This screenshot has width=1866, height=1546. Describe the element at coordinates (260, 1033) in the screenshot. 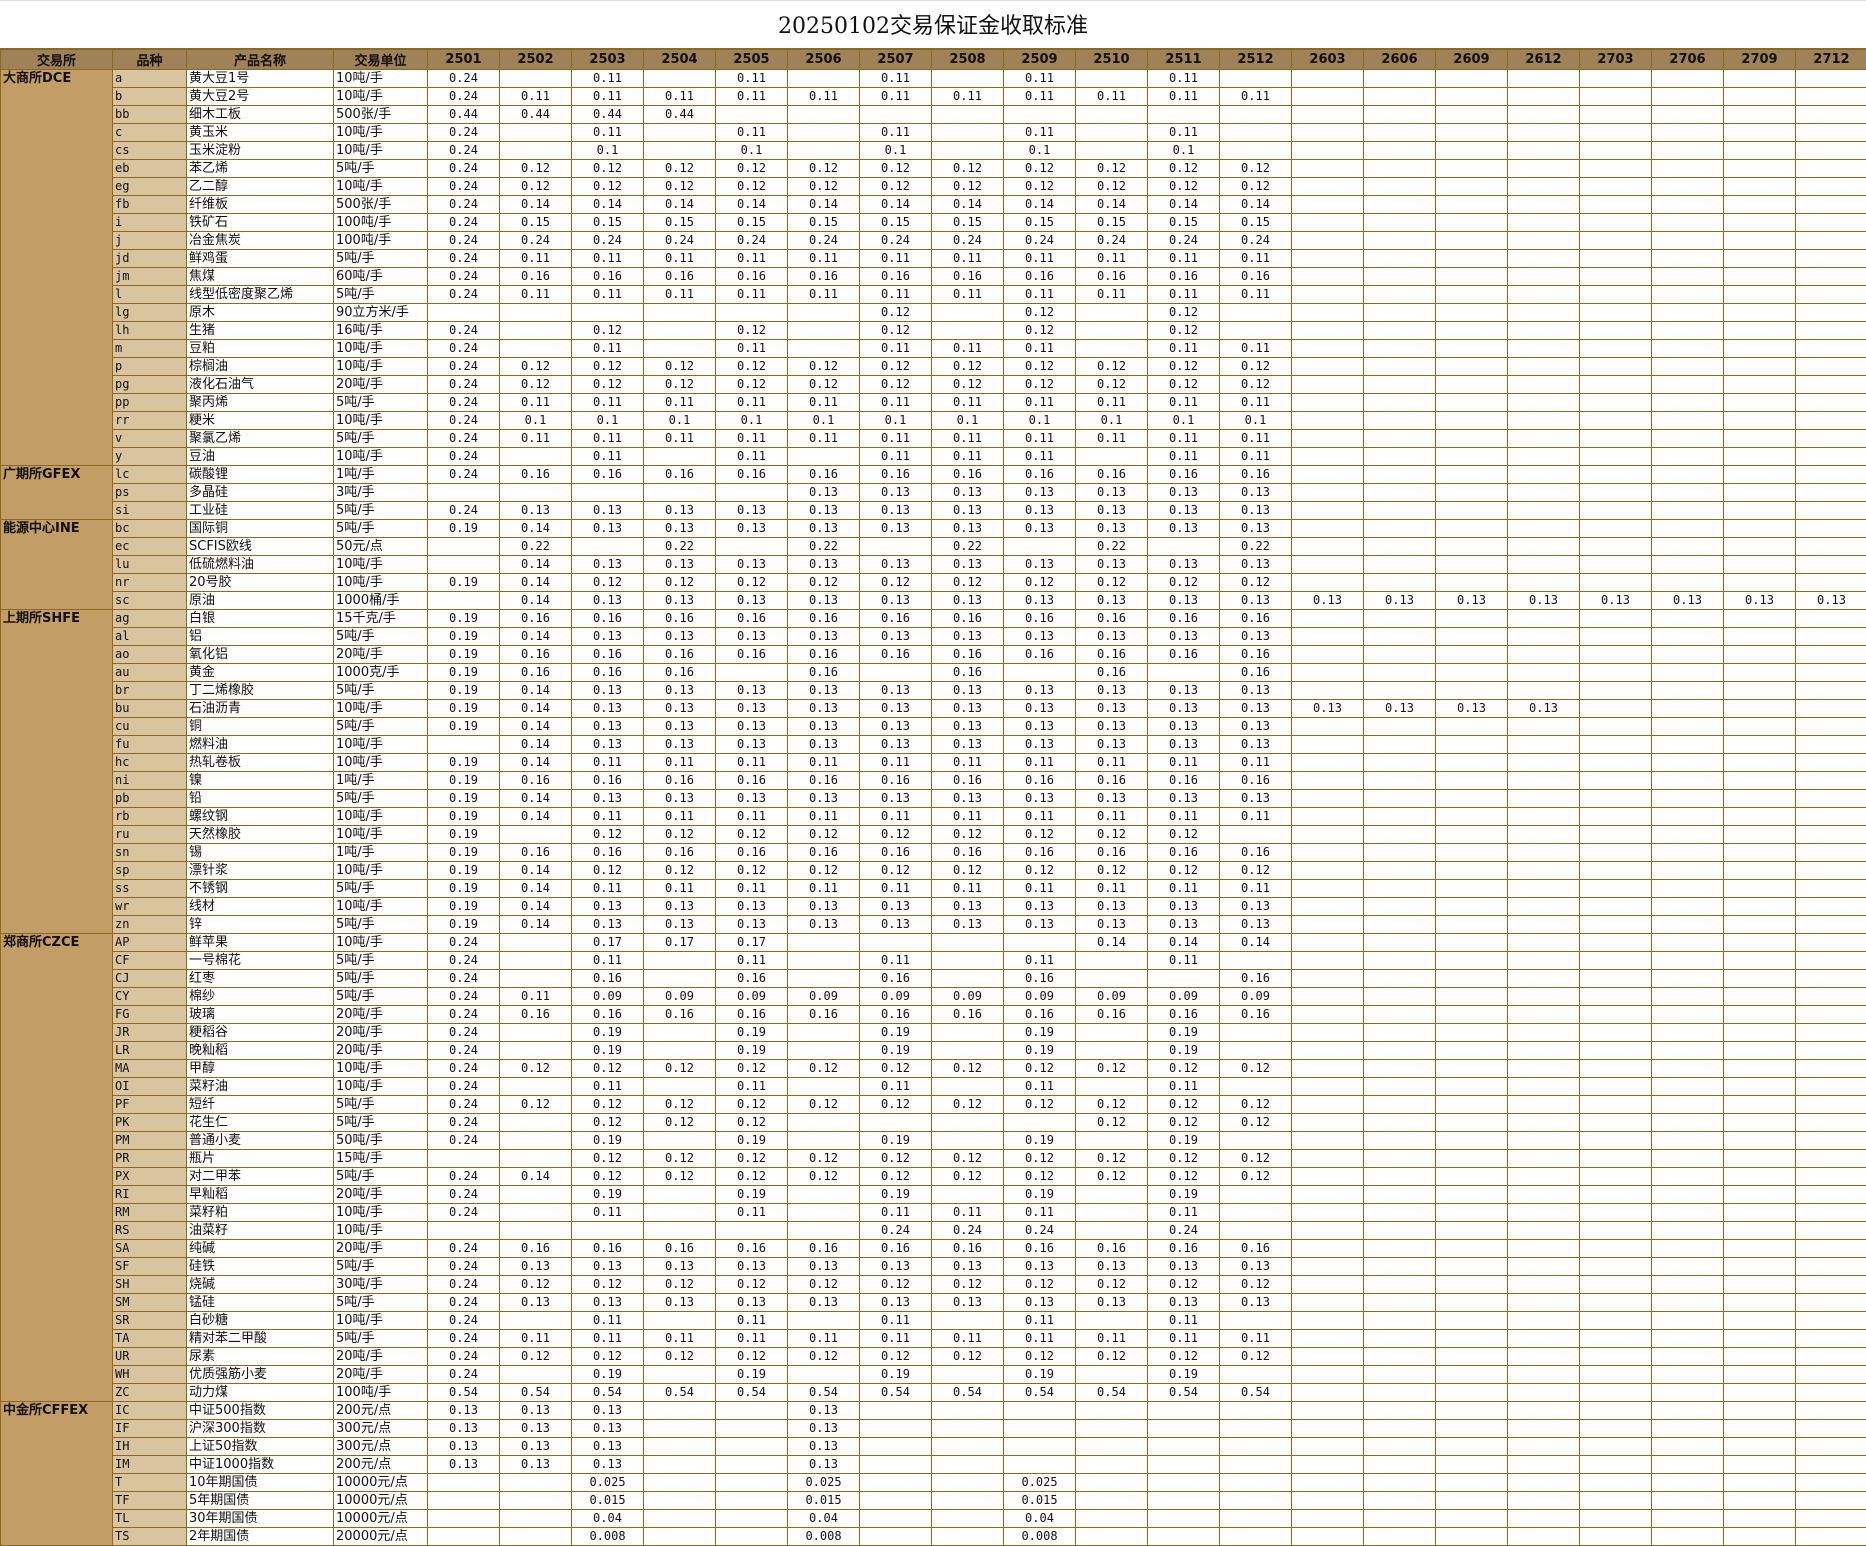

I see `product-name: 粳稻谷` at that location.